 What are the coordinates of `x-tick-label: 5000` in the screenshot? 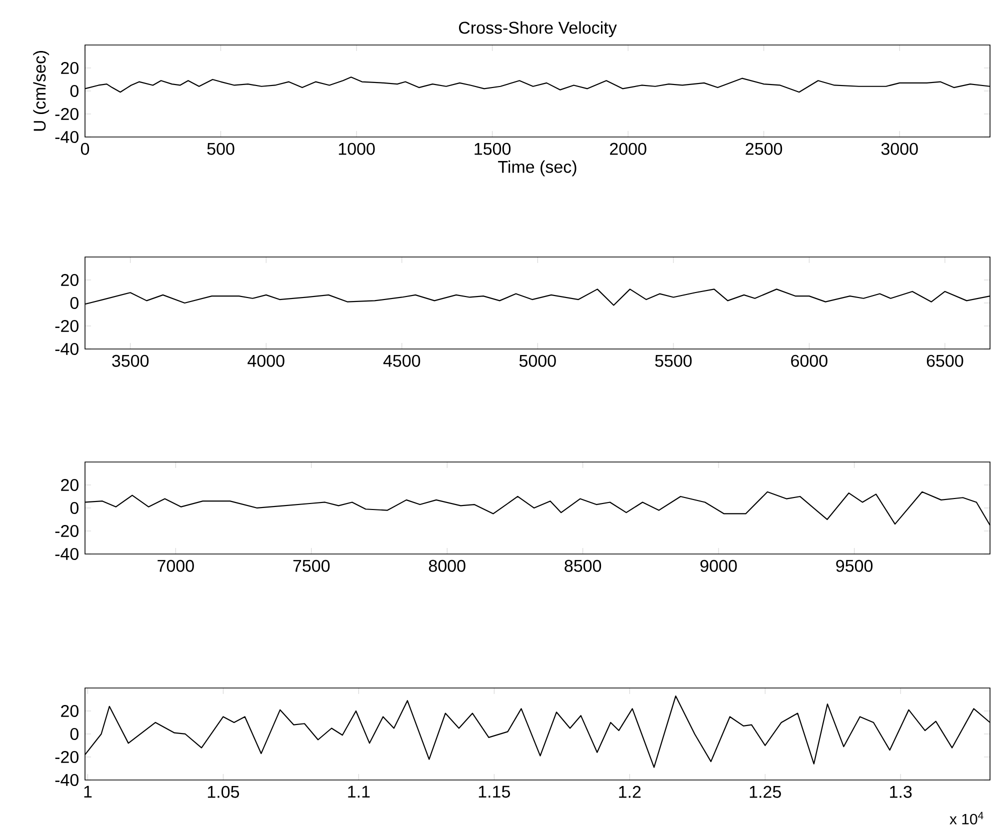 It's located at (537, 360).